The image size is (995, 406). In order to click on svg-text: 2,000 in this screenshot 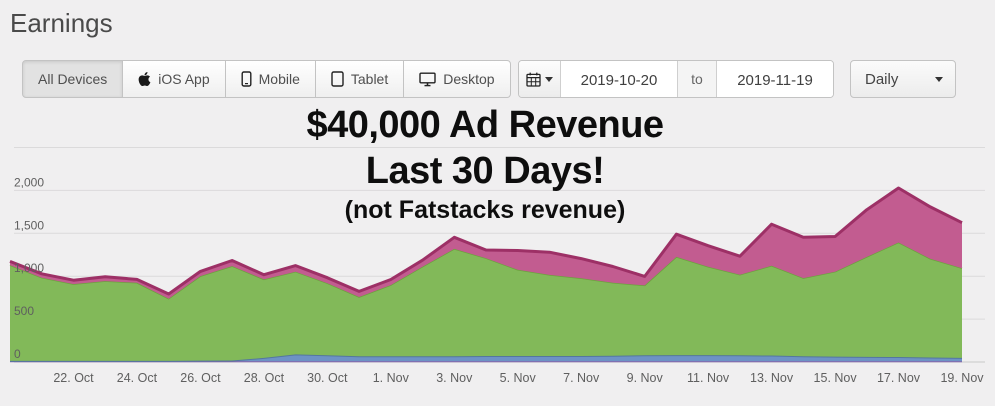, I will do `click(29, 182)`.